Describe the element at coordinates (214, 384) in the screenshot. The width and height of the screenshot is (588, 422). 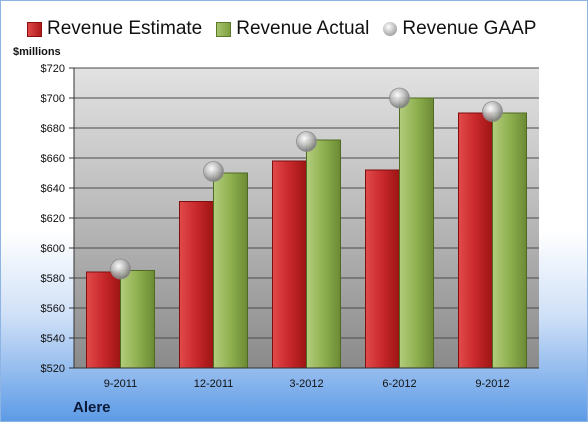
I see `x-tick-label: 12-2011` at that location.